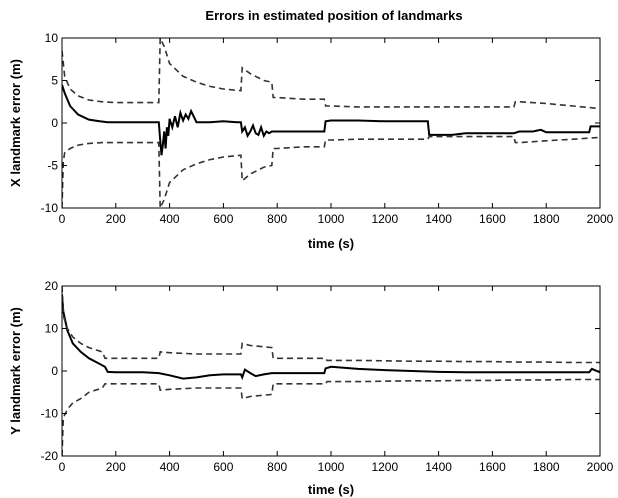 This screenshot has width=618, height=498. What do you see at coordinates (52, 166) in the screenshot?
I see `y-tick-label: -5` at bounding box center [52, 166].